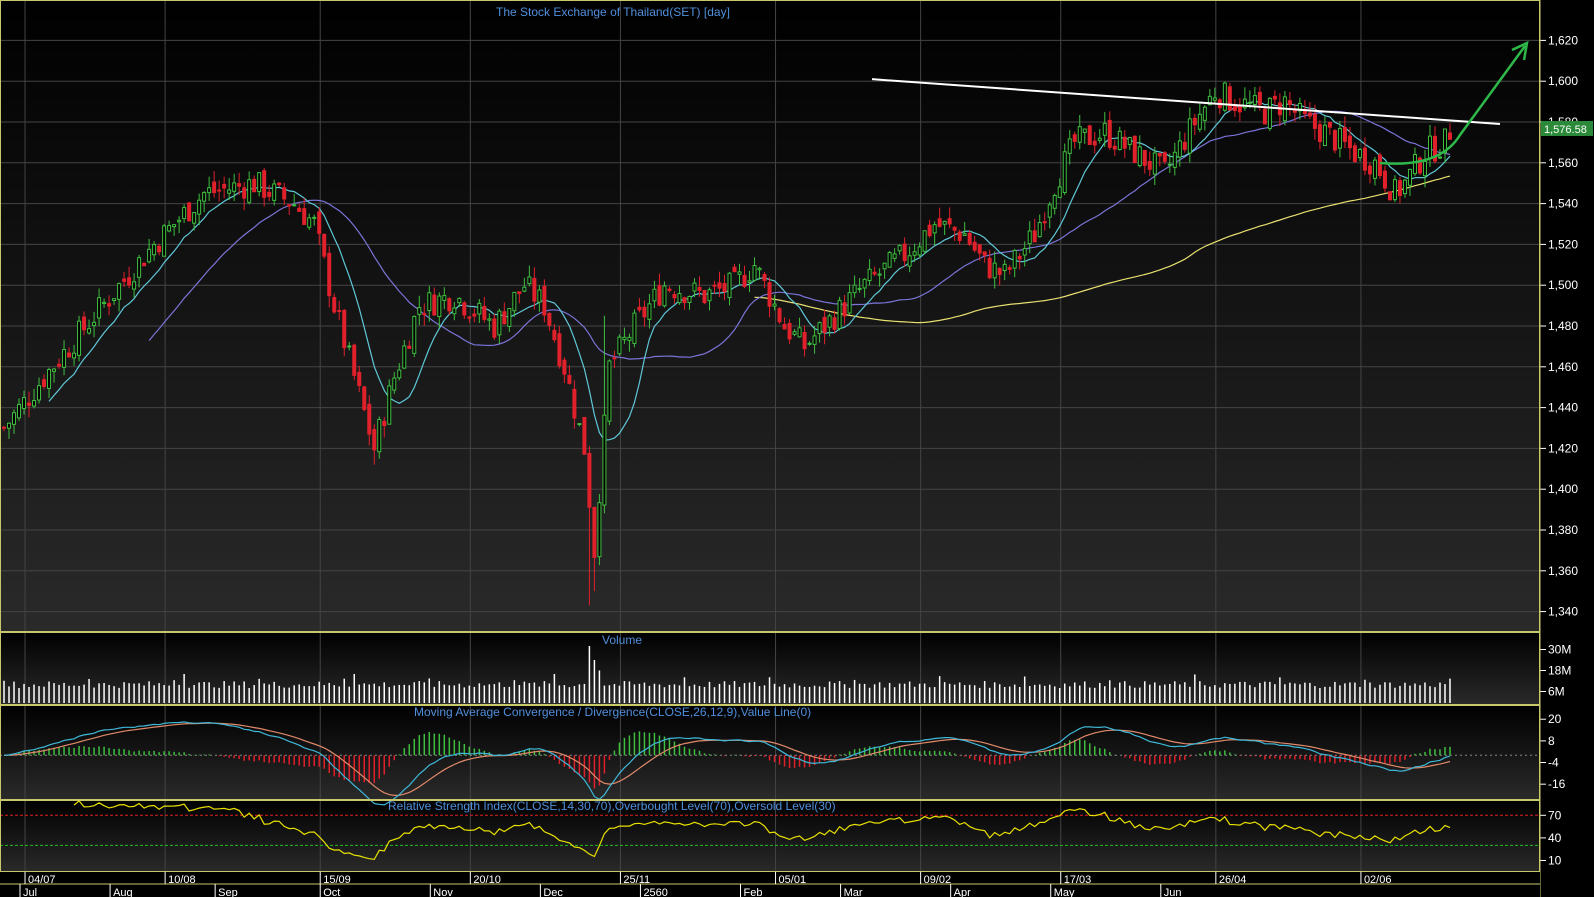 Image resolution: width=1594 pixels, height=897 pixels. I want to click on resistance-trendline, so click(1186, 102).